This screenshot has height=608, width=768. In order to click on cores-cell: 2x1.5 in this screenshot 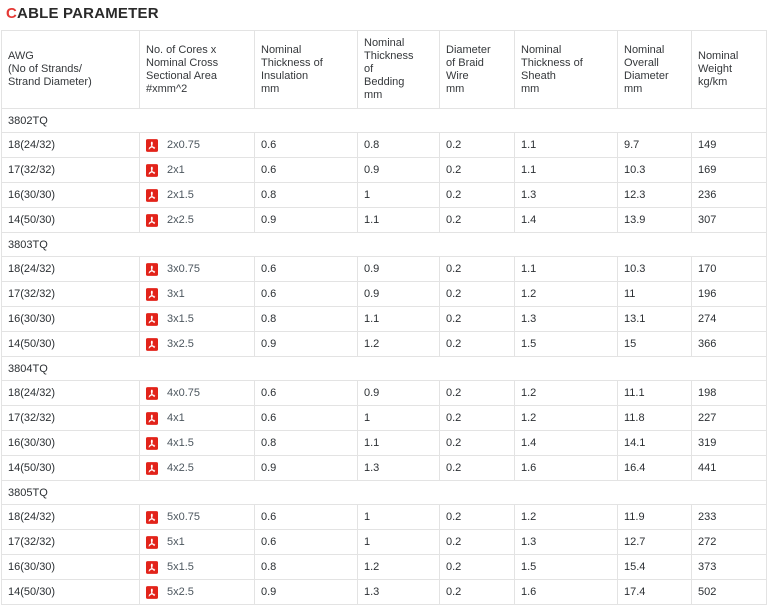, I will do `click(197, 195)`.